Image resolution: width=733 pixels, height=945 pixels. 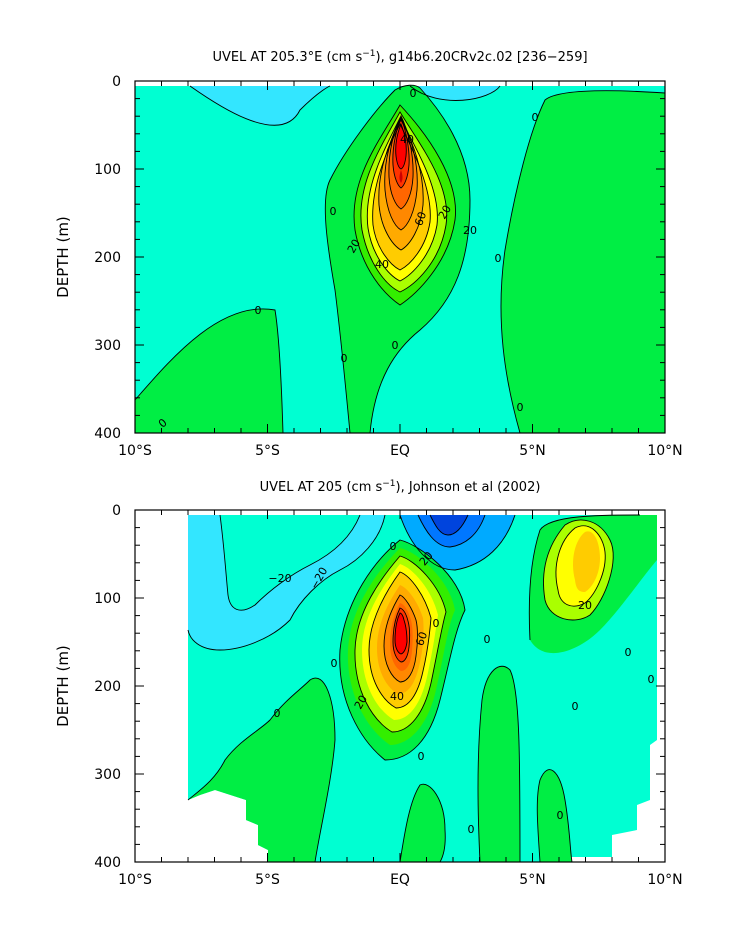 I want to click on top-label-20-a: 20, so click(x=354, y=246).